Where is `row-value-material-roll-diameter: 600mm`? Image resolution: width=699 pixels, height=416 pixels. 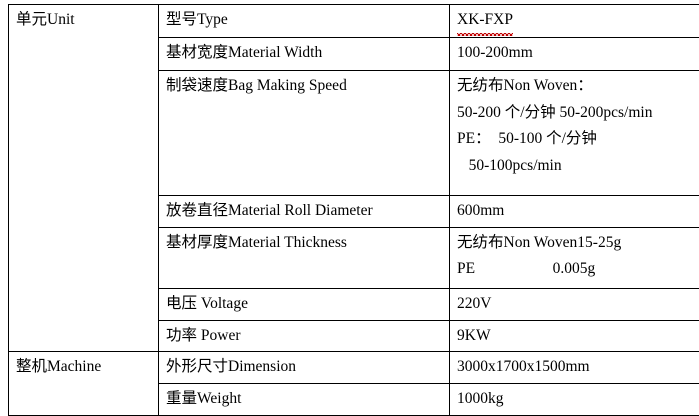
row-value-material-roll-diameter: 600mm is located at coordinates (574, 211).